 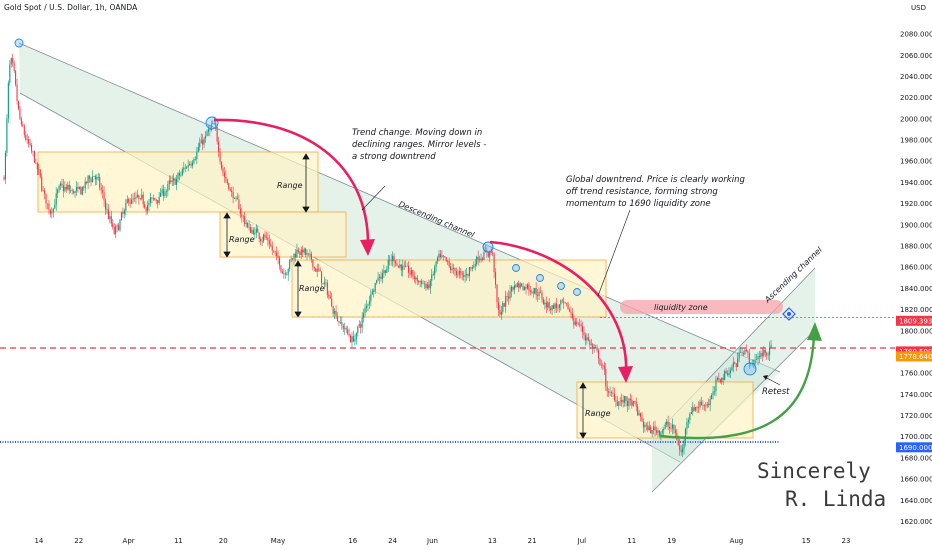 What do you see at coordinates (737, 541) in the screenshot?
I see `x-tick-14: Aug` at bounding box center [737, 541].